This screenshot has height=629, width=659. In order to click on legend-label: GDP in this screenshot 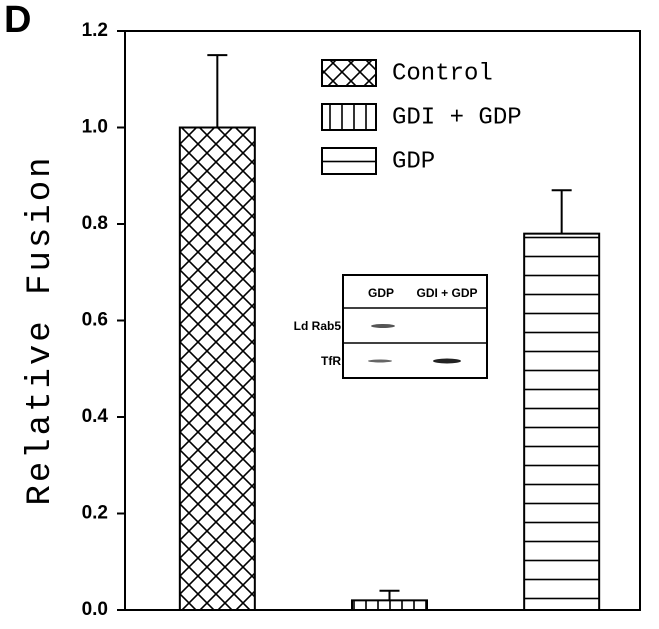, I will do `click(413, 161)`.